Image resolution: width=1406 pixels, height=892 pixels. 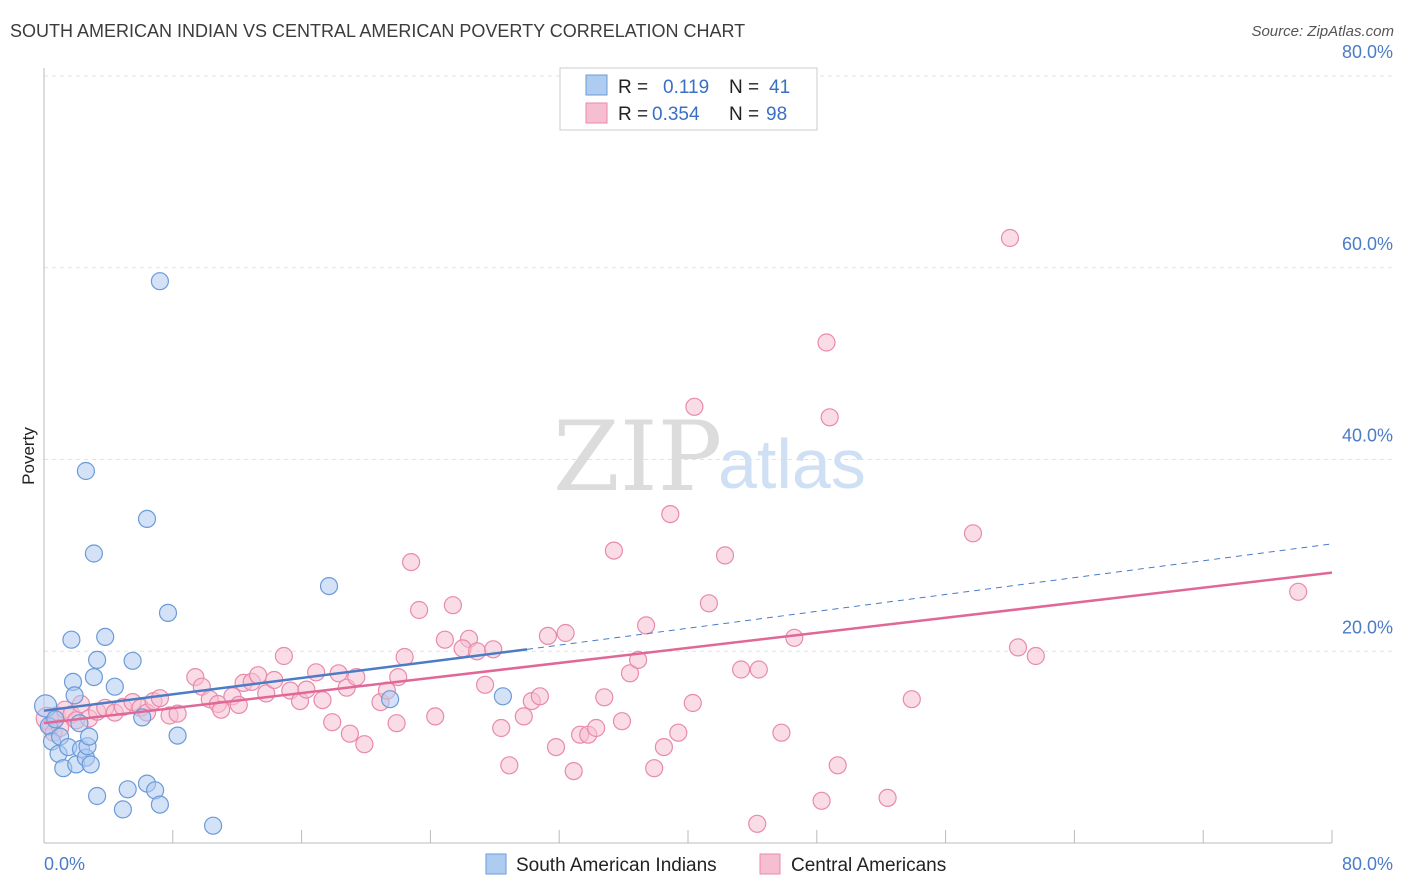 I want to click on legend-r-value-blue: 0.119, so click(x=686, y=87).